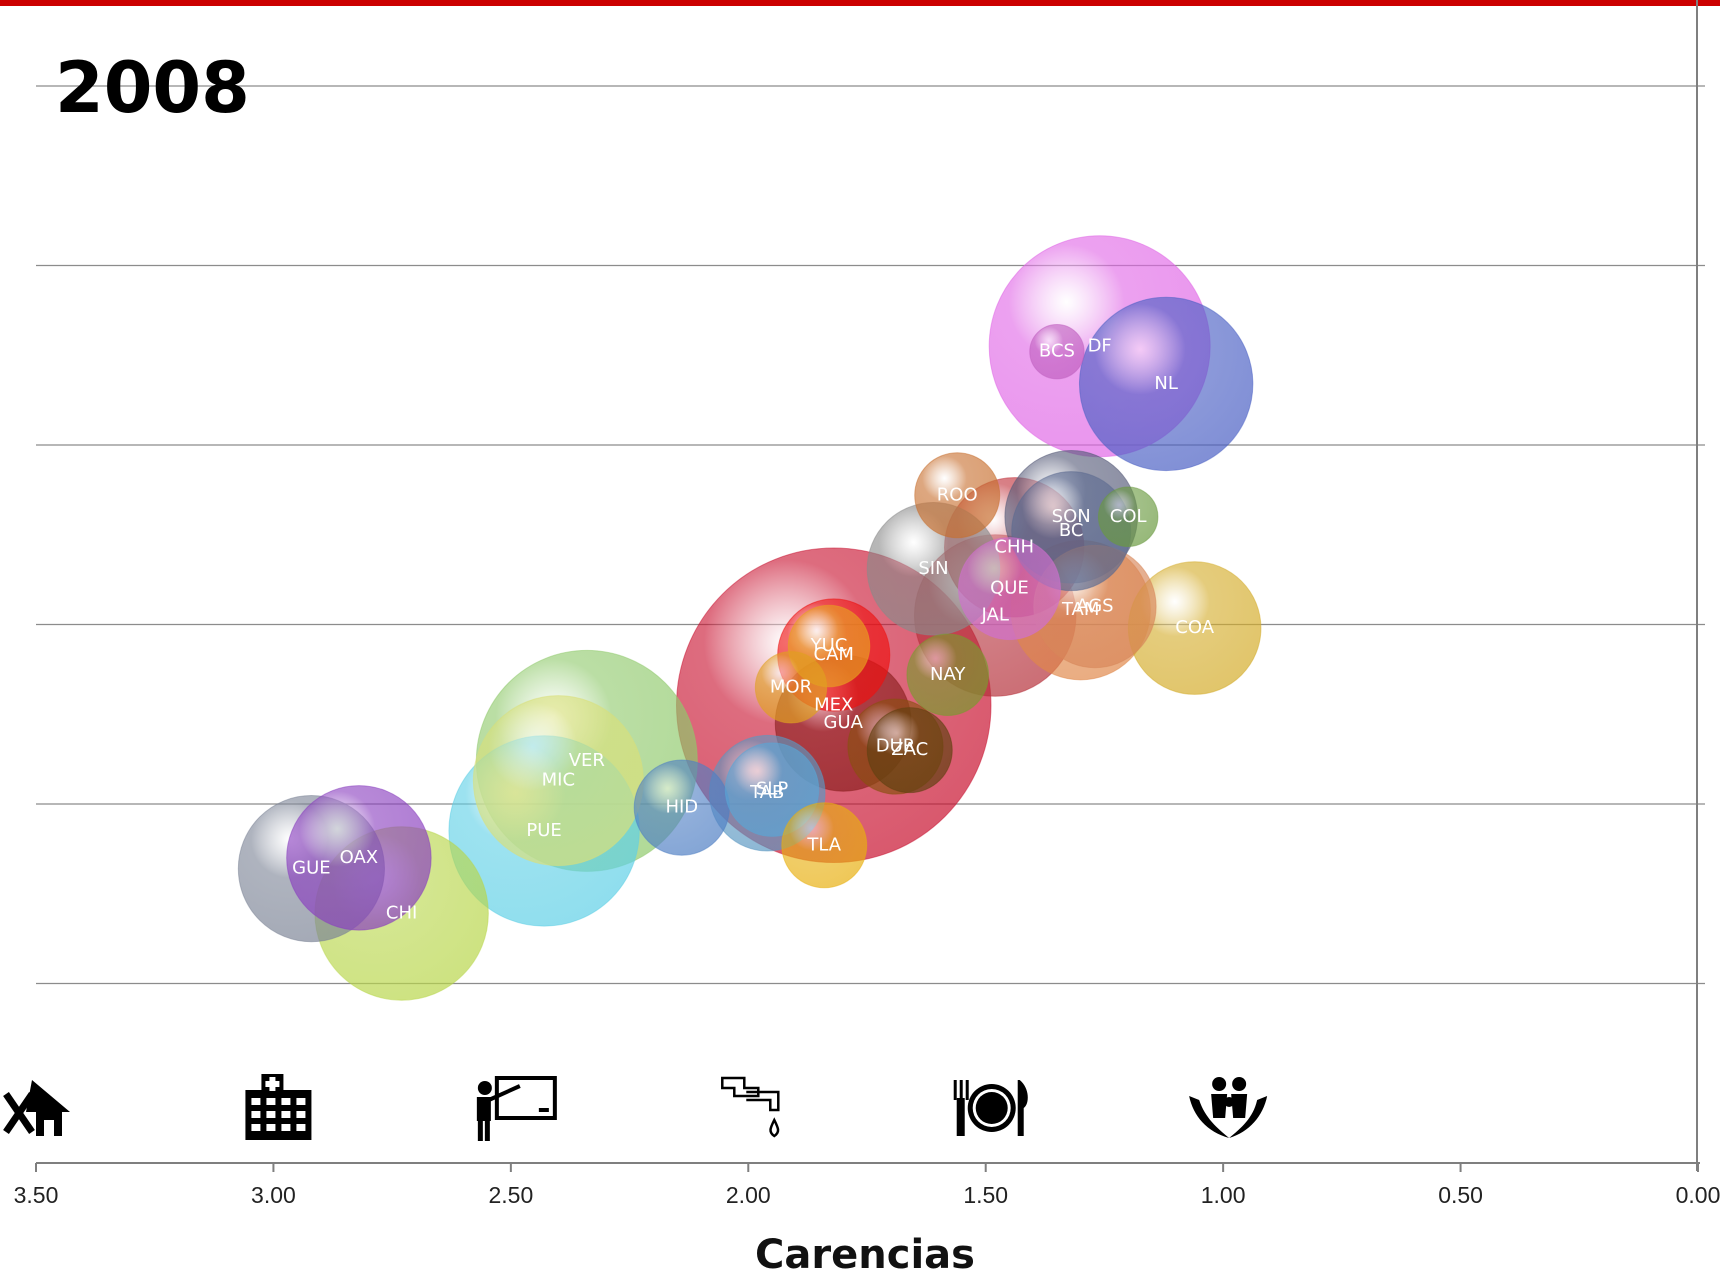  What do you see at coordinates (311, 868) in the screenshot?
I see `bubble-label-gue: GUE` at bounding box center [311, 868].